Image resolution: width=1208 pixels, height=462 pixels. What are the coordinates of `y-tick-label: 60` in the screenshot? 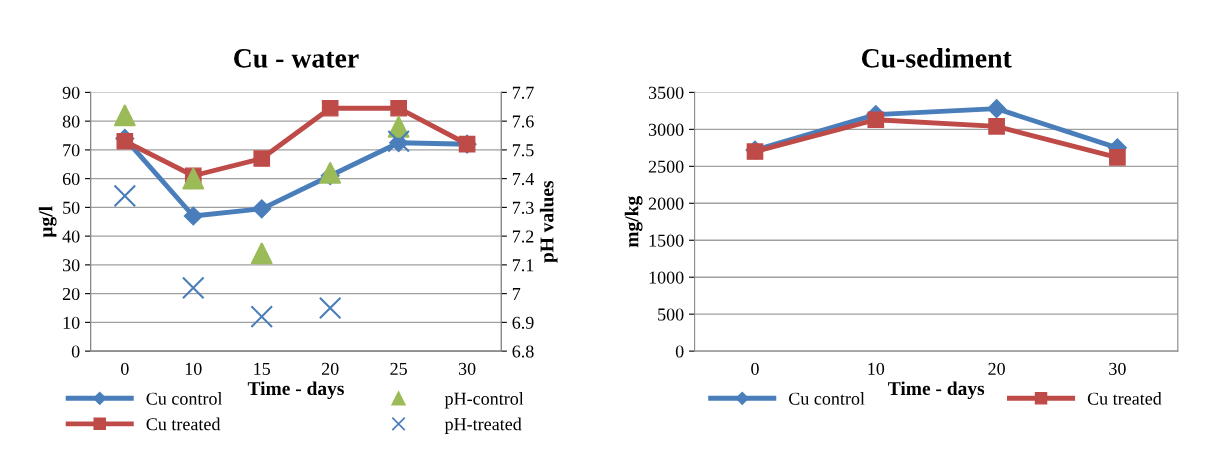 It's located at (71, 179).